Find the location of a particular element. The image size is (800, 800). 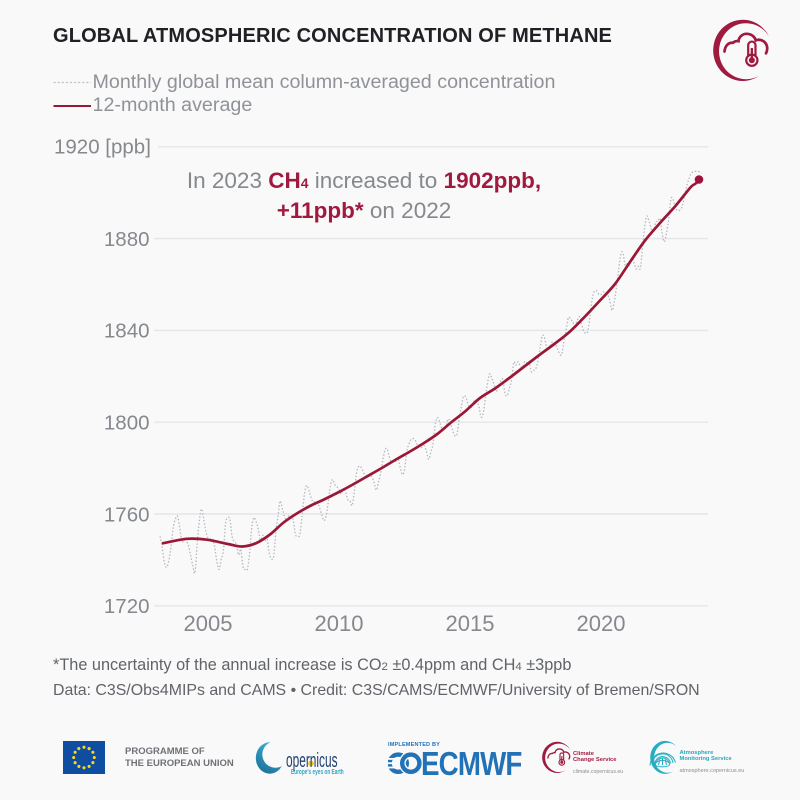

svg-text: 1840 is located at coordinates (127, 331).